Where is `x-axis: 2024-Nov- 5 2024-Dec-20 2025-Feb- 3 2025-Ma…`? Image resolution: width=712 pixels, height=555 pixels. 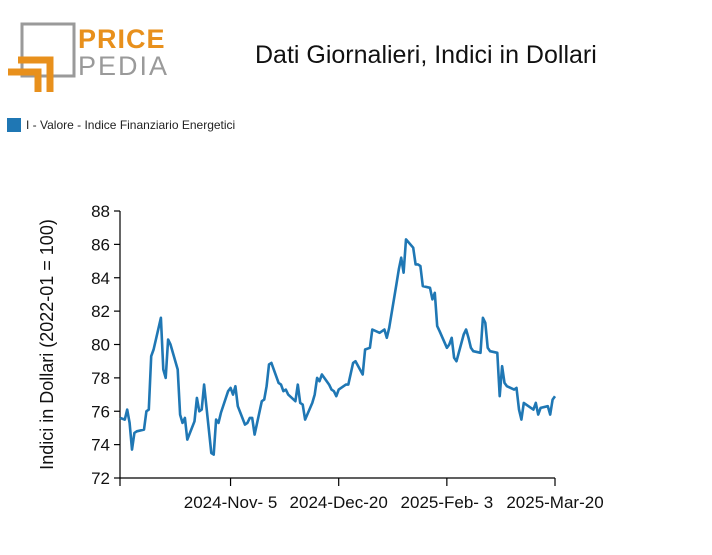
x-axis: 2024-Nov- 5 2024-Dec-20 2025-Feb- 3 2025-Ma… is located at coordinates (361, 494).